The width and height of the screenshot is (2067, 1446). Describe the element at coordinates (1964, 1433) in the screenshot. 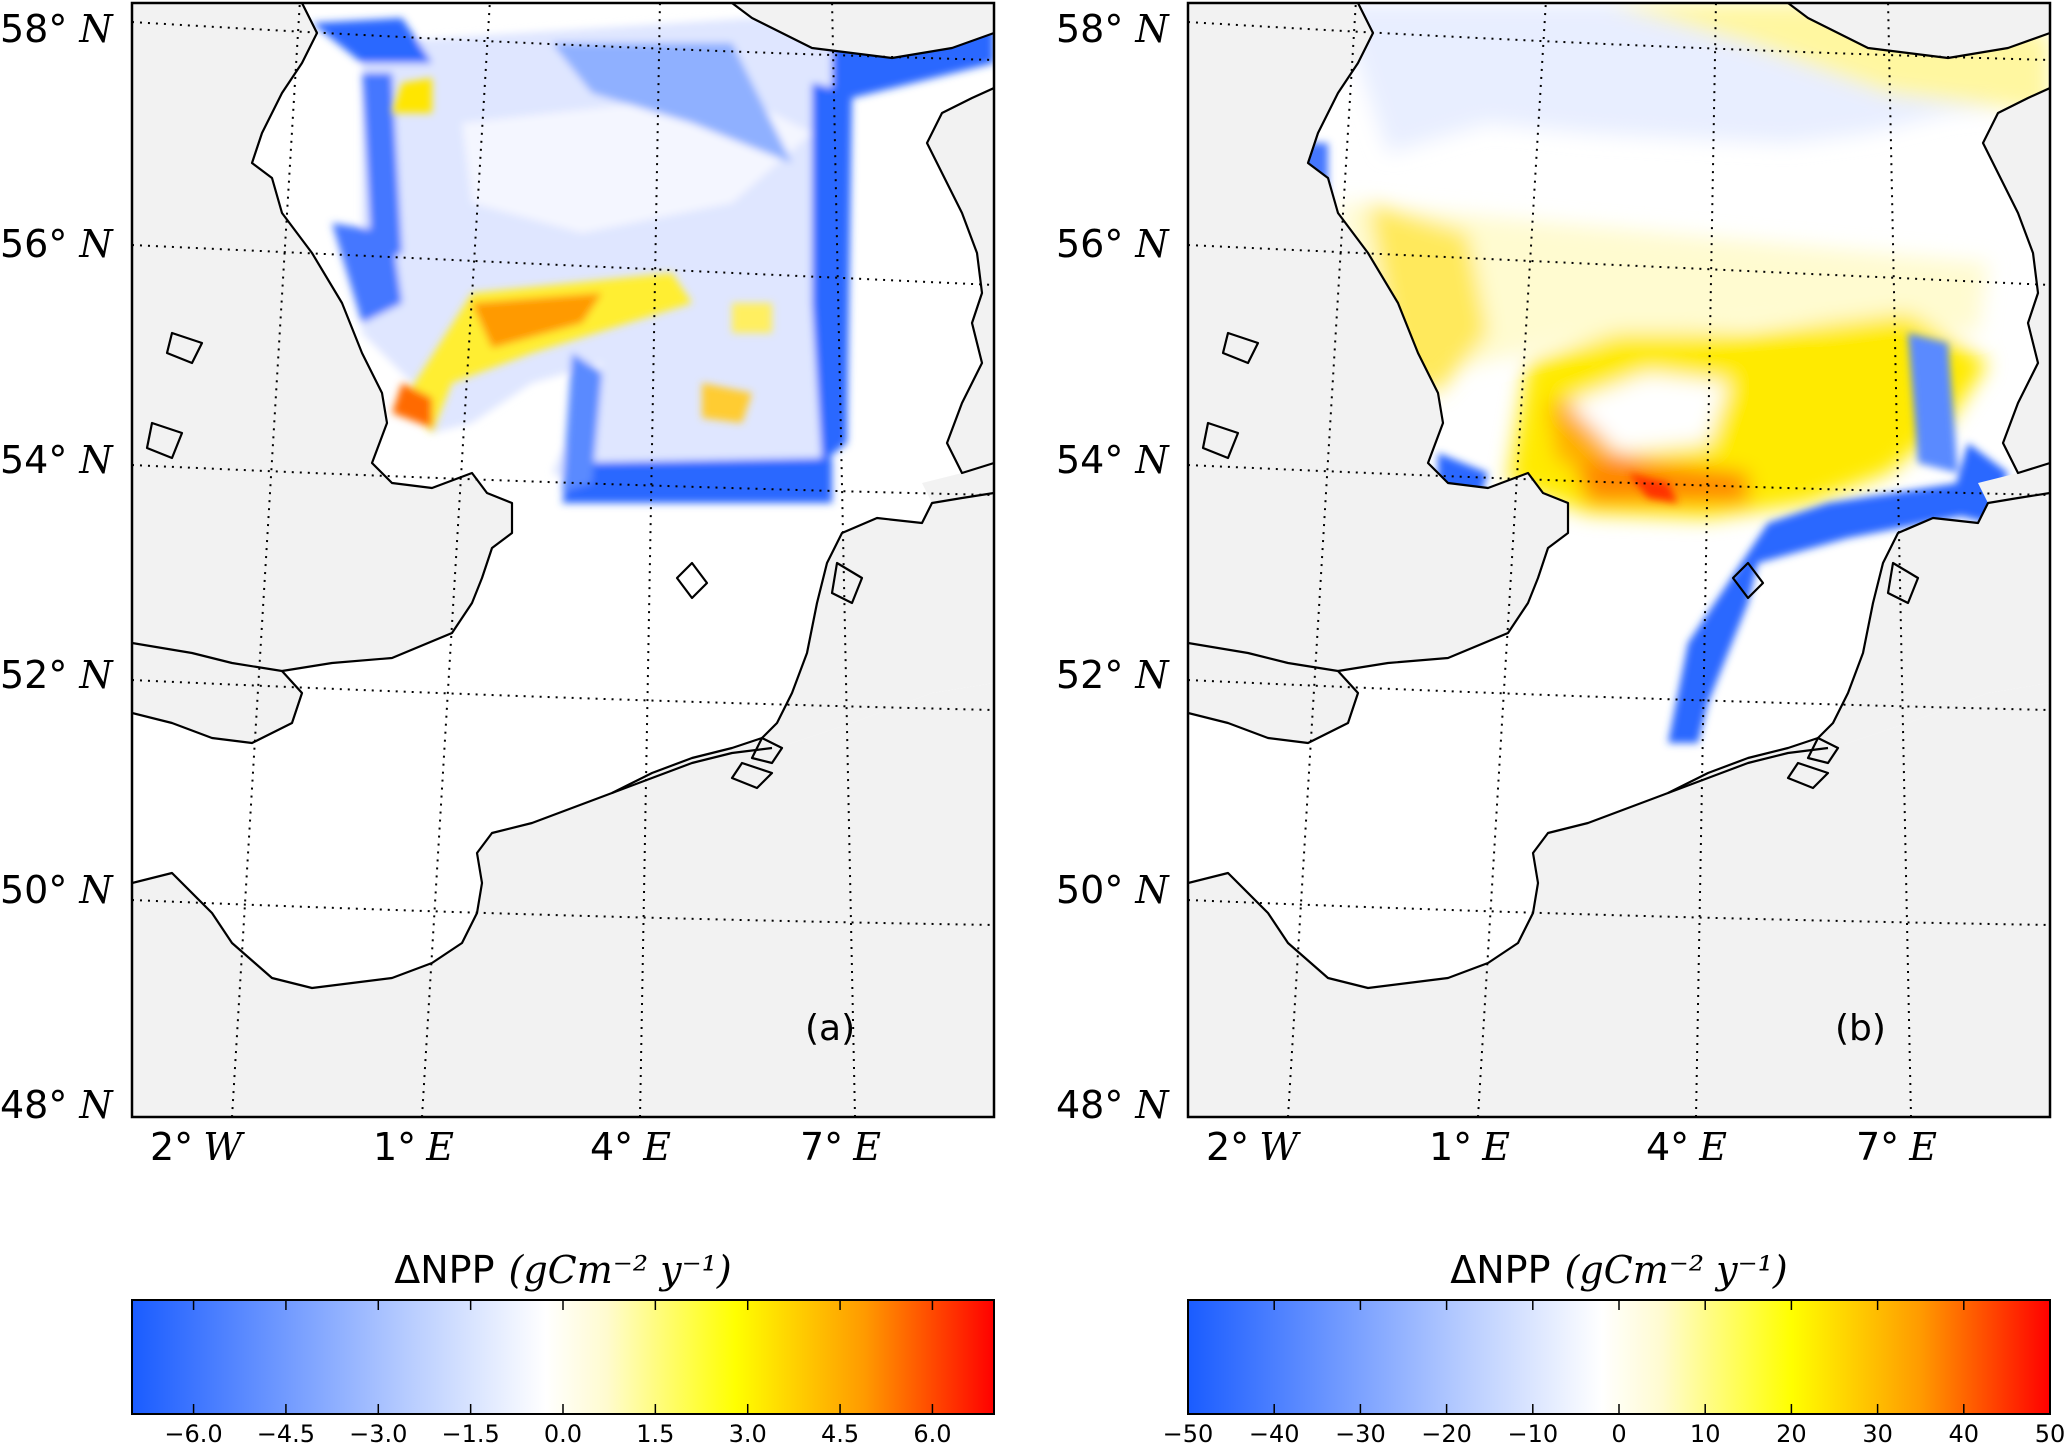

I see `colorbar-tick-label: 40` at that location.